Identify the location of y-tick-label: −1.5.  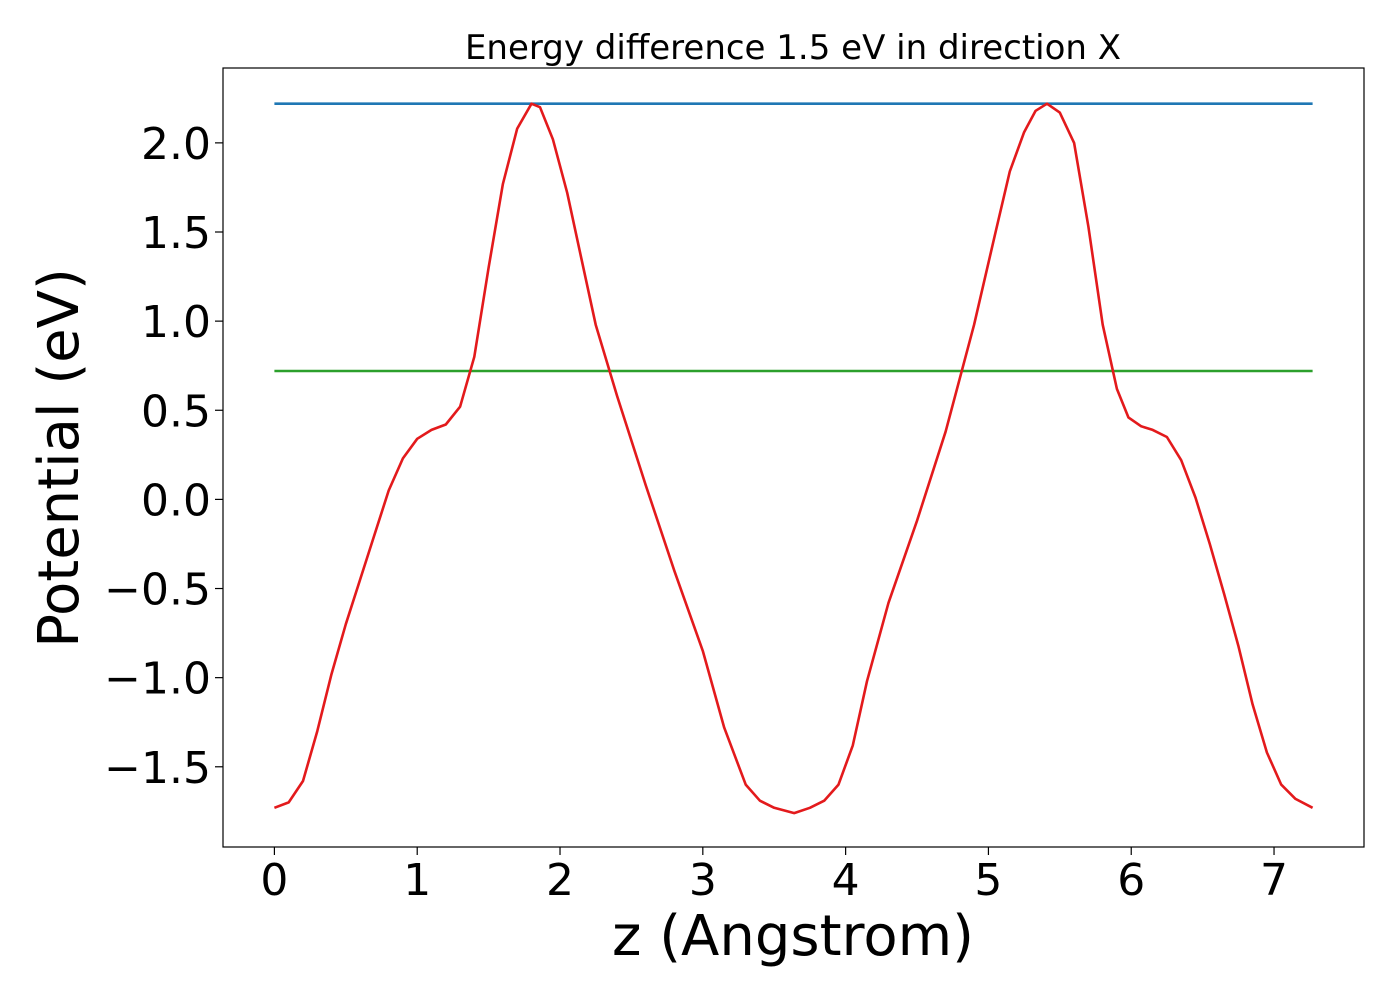
(157, 768).